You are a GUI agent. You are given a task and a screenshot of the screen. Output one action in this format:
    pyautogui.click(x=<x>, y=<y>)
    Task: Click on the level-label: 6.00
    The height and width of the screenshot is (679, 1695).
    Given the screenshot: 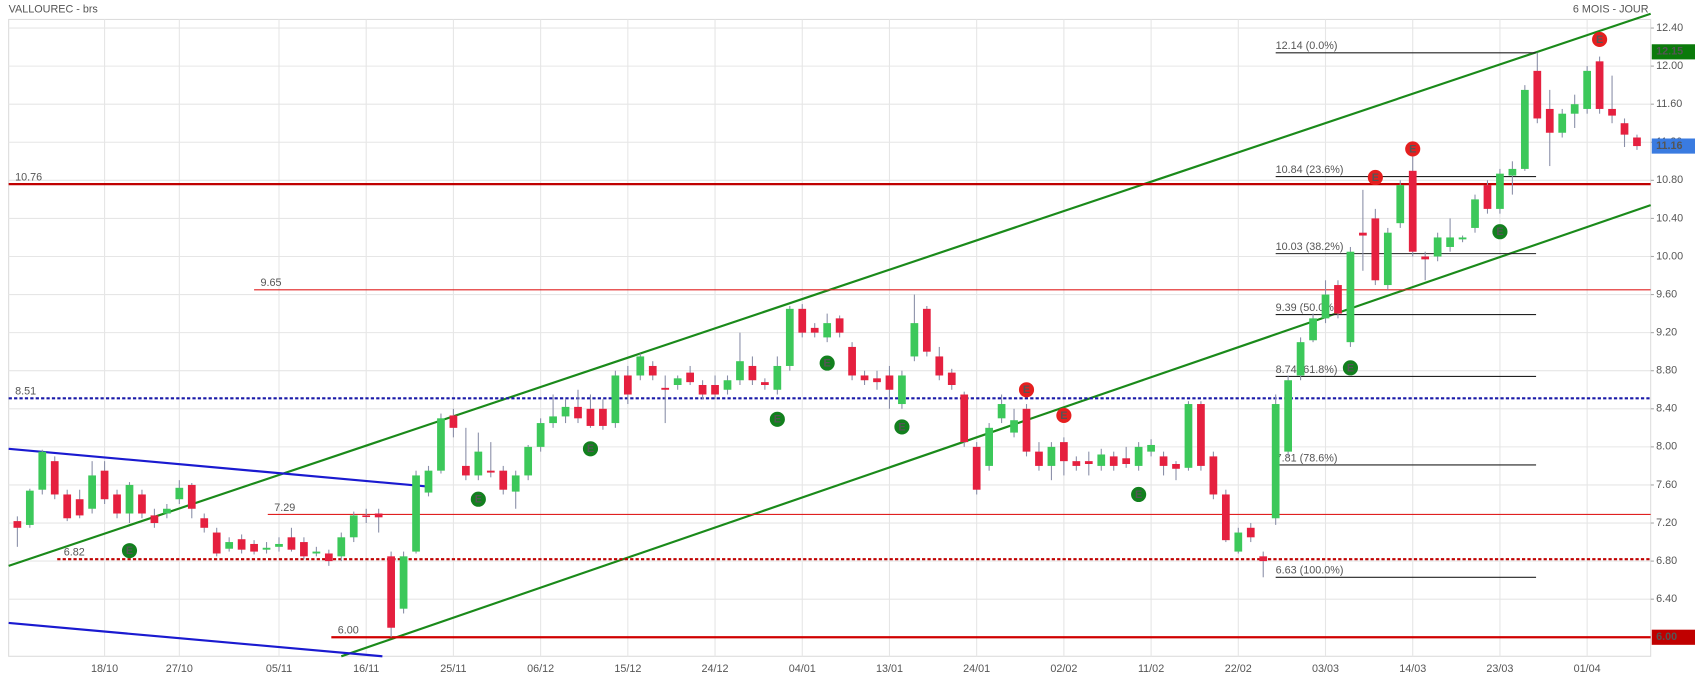 What is the action you would take?
    pyautogui.click(x=348, y=631)
    